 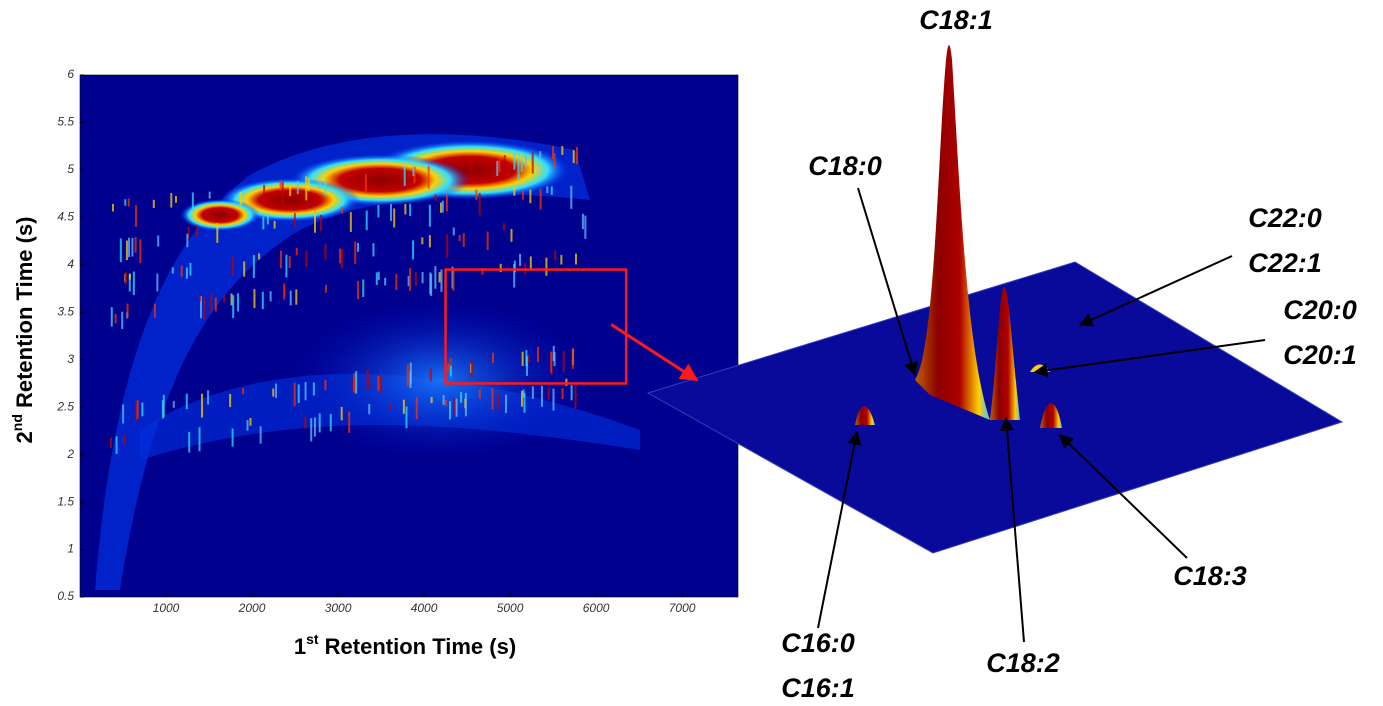 What do you see at coordinates (70, 169) in the screenshot?
I see `y-tick-label: 5` at bounding box center [70, 169].